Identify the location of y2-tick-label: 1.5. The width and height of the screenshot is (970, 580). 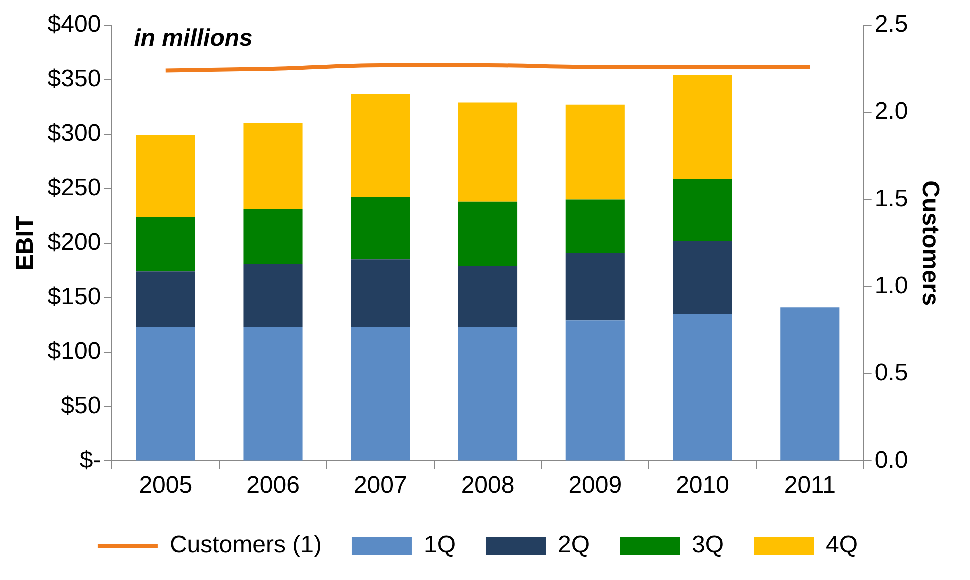
(891, 198).